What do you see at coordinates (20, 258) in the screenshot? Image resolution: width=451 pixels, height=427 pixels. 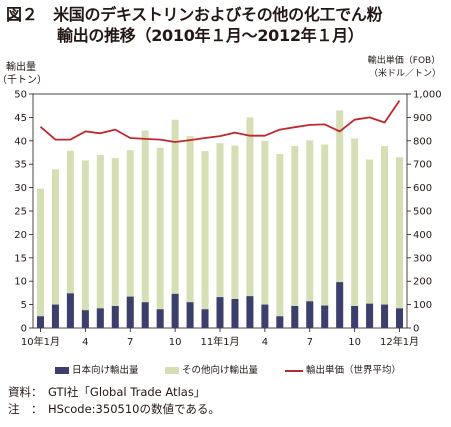 I see `y-left-tick-label: 15` at bounding box center [20, 258].